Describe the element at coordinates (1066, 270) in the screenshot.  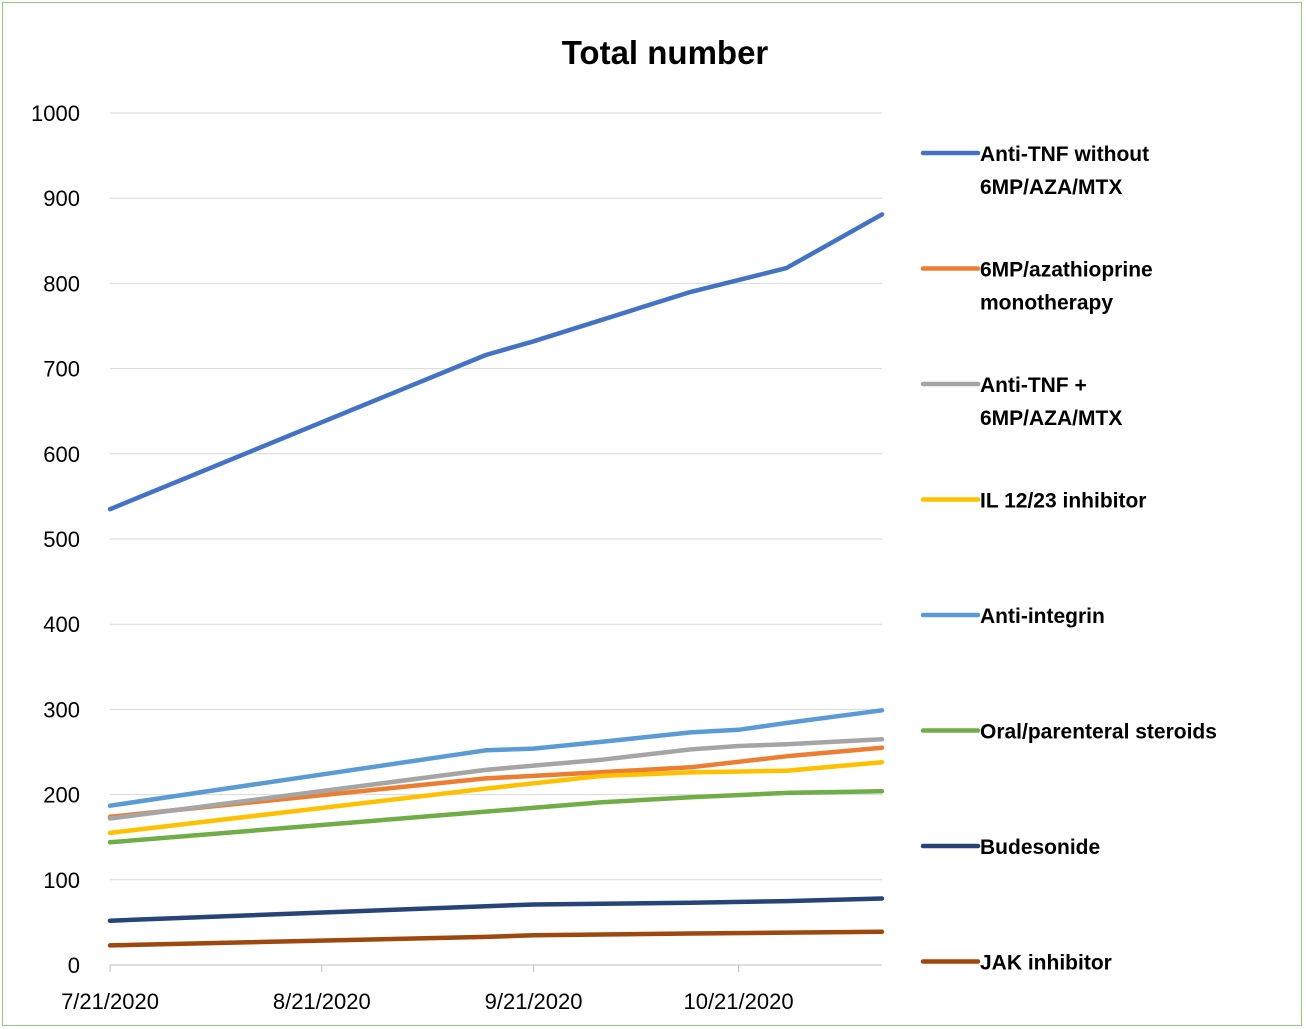
I see `legend-label: 6MP/azathioprine` at that location.